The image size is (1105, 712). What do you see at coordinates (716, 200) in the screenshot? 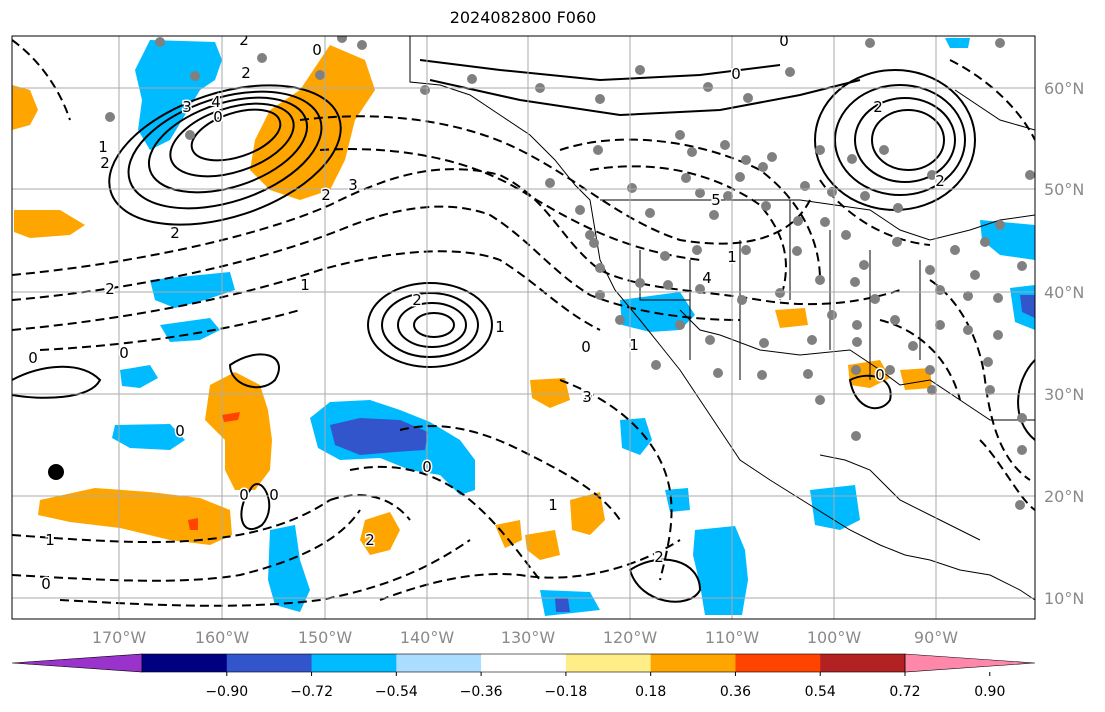
I see `contour-label: 5` at bounding box center [716, 200].